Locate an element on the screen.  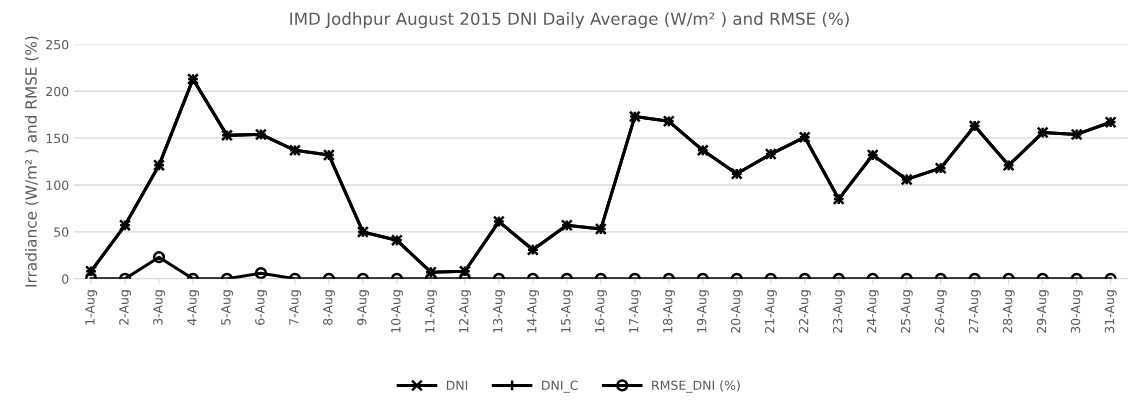
x-tick-label: 23-Aug is located at coordinates (838, 311).